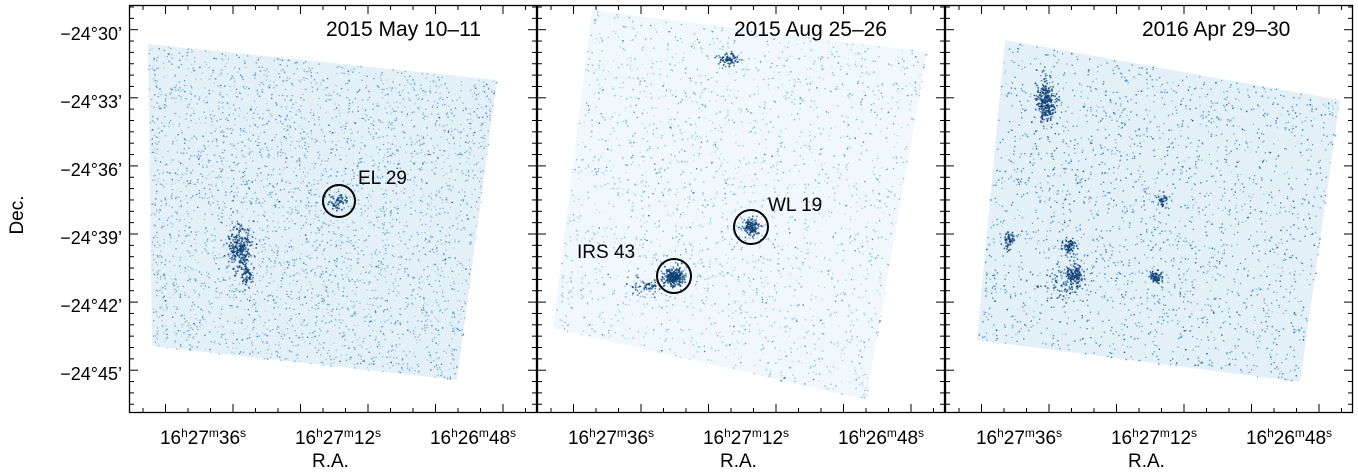 Image resolution: width=1358 pixels, height=472 pixels. I want to click on y-tick-label: −24°36’, so click(91, 170).